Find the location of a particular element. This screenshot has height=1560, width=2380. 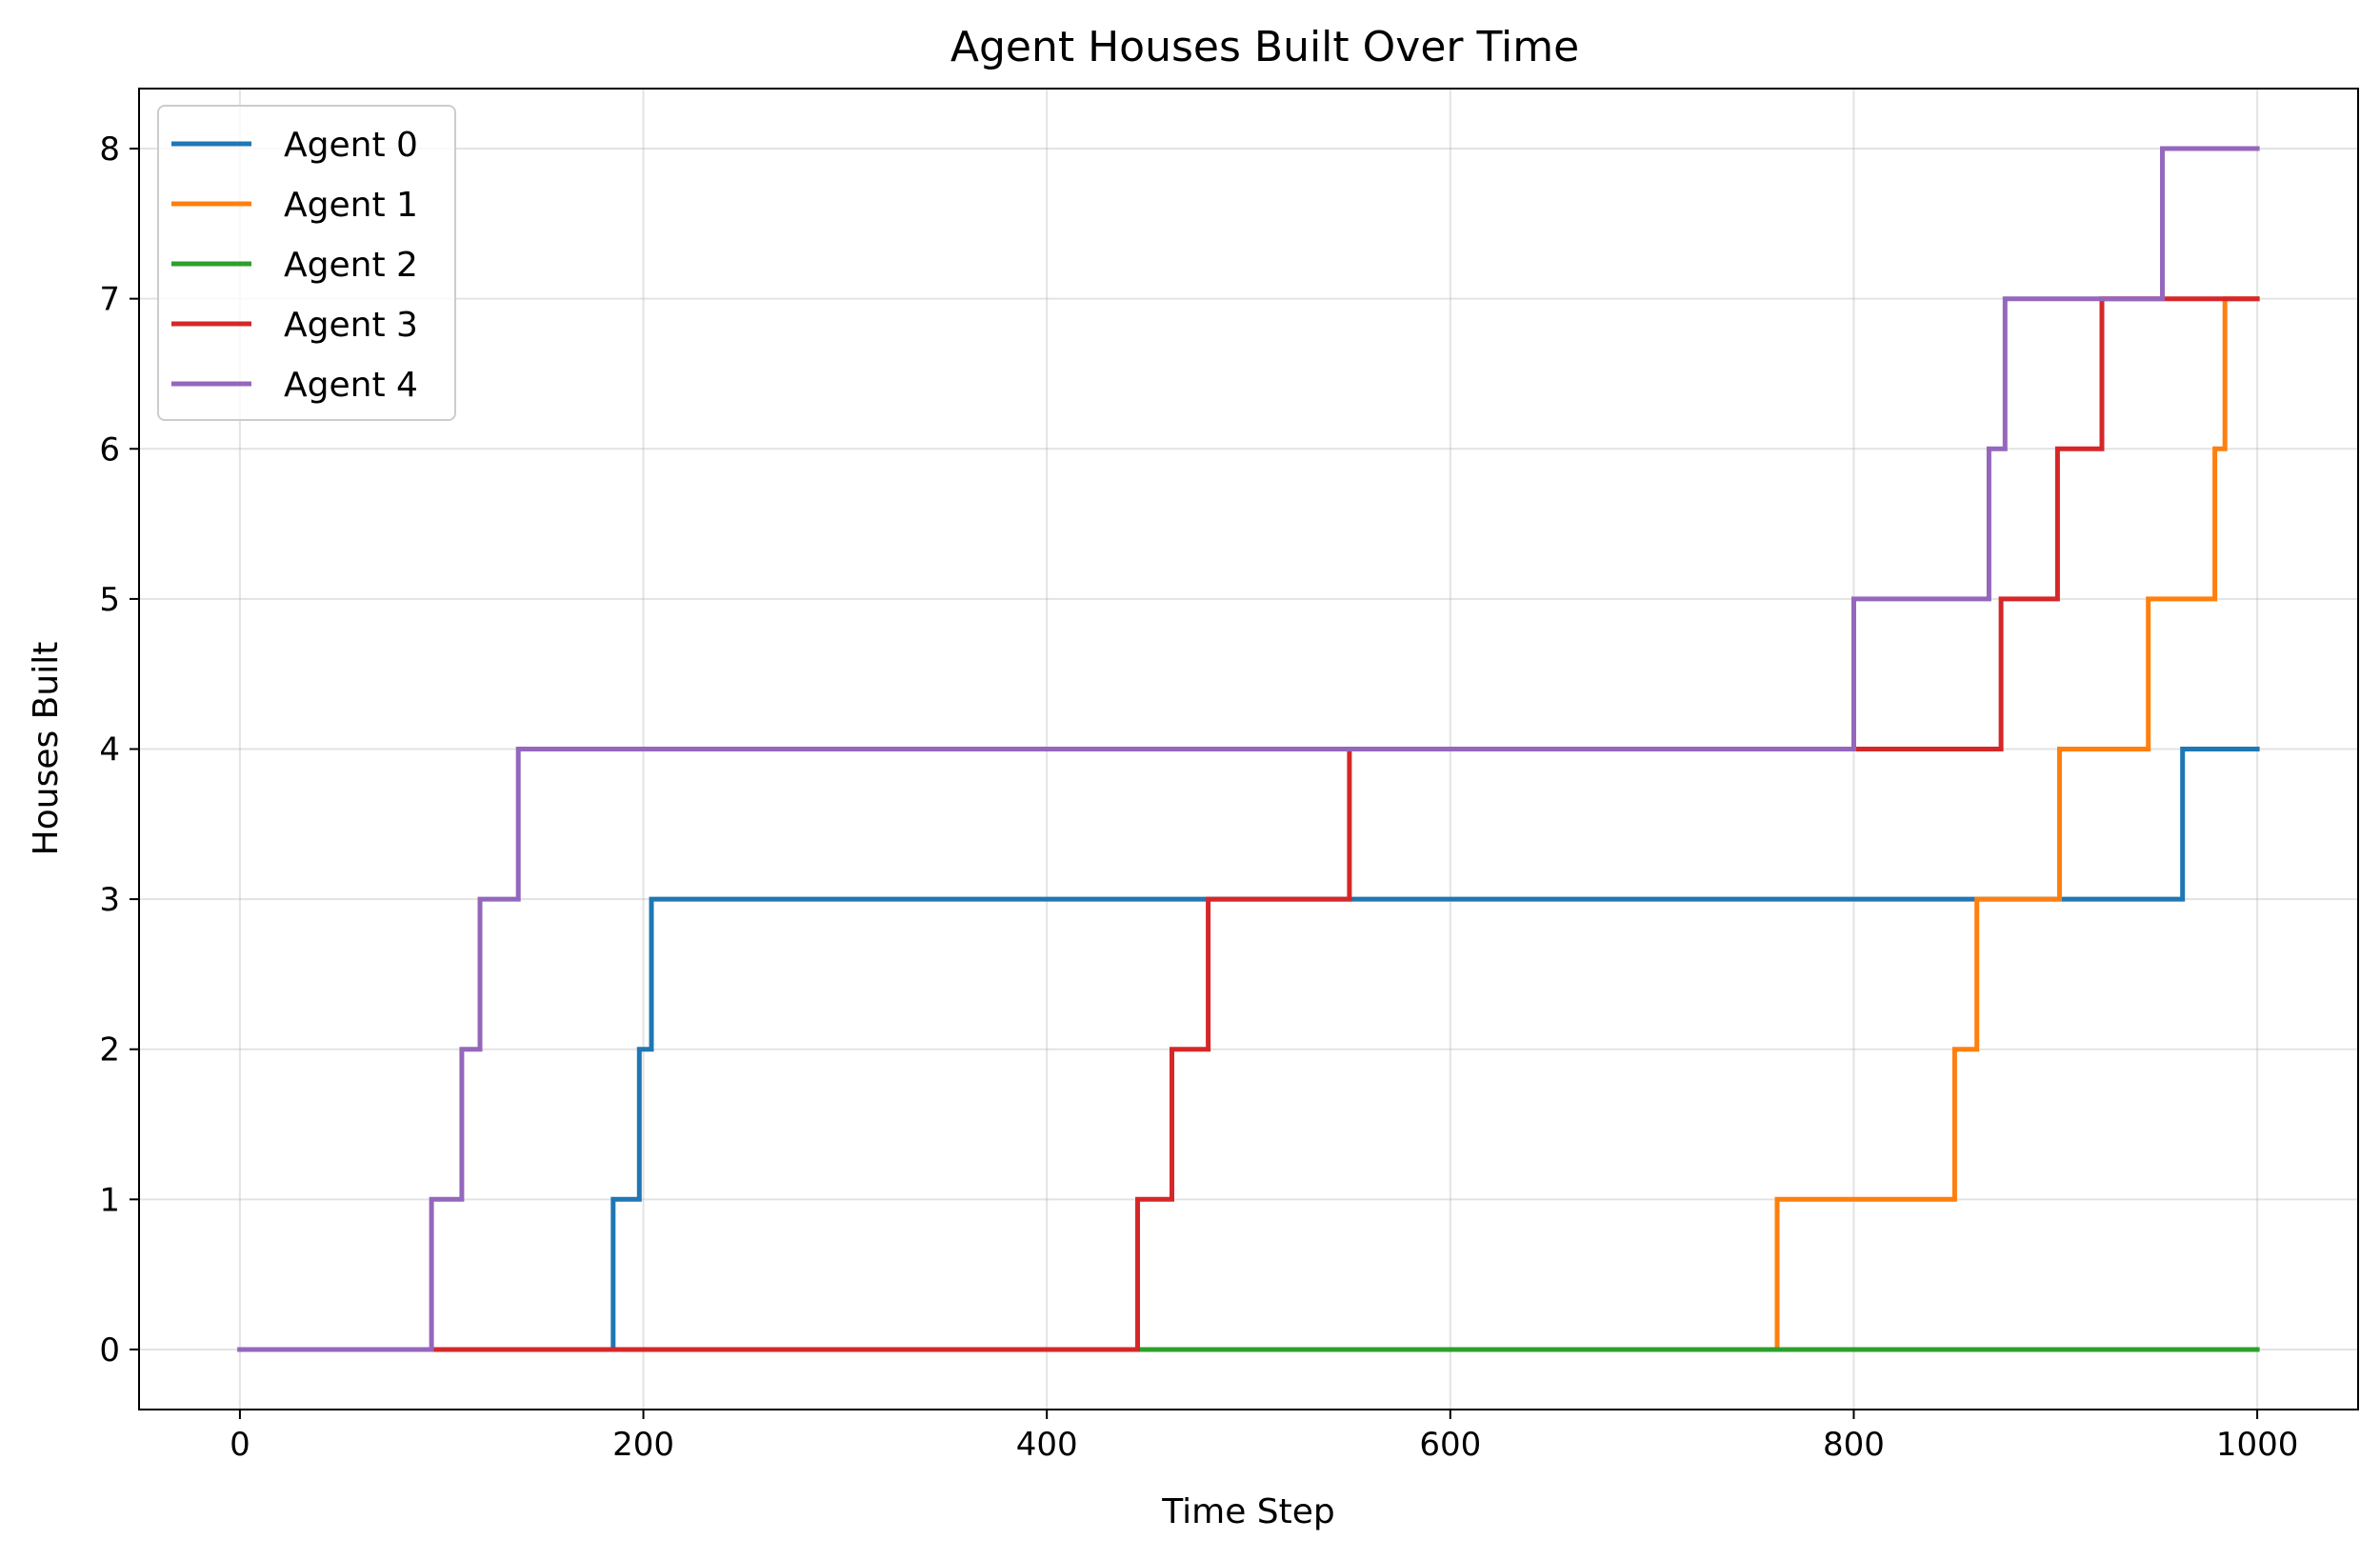

x-tick-label: 0 is located at coordinates (240, 1445).